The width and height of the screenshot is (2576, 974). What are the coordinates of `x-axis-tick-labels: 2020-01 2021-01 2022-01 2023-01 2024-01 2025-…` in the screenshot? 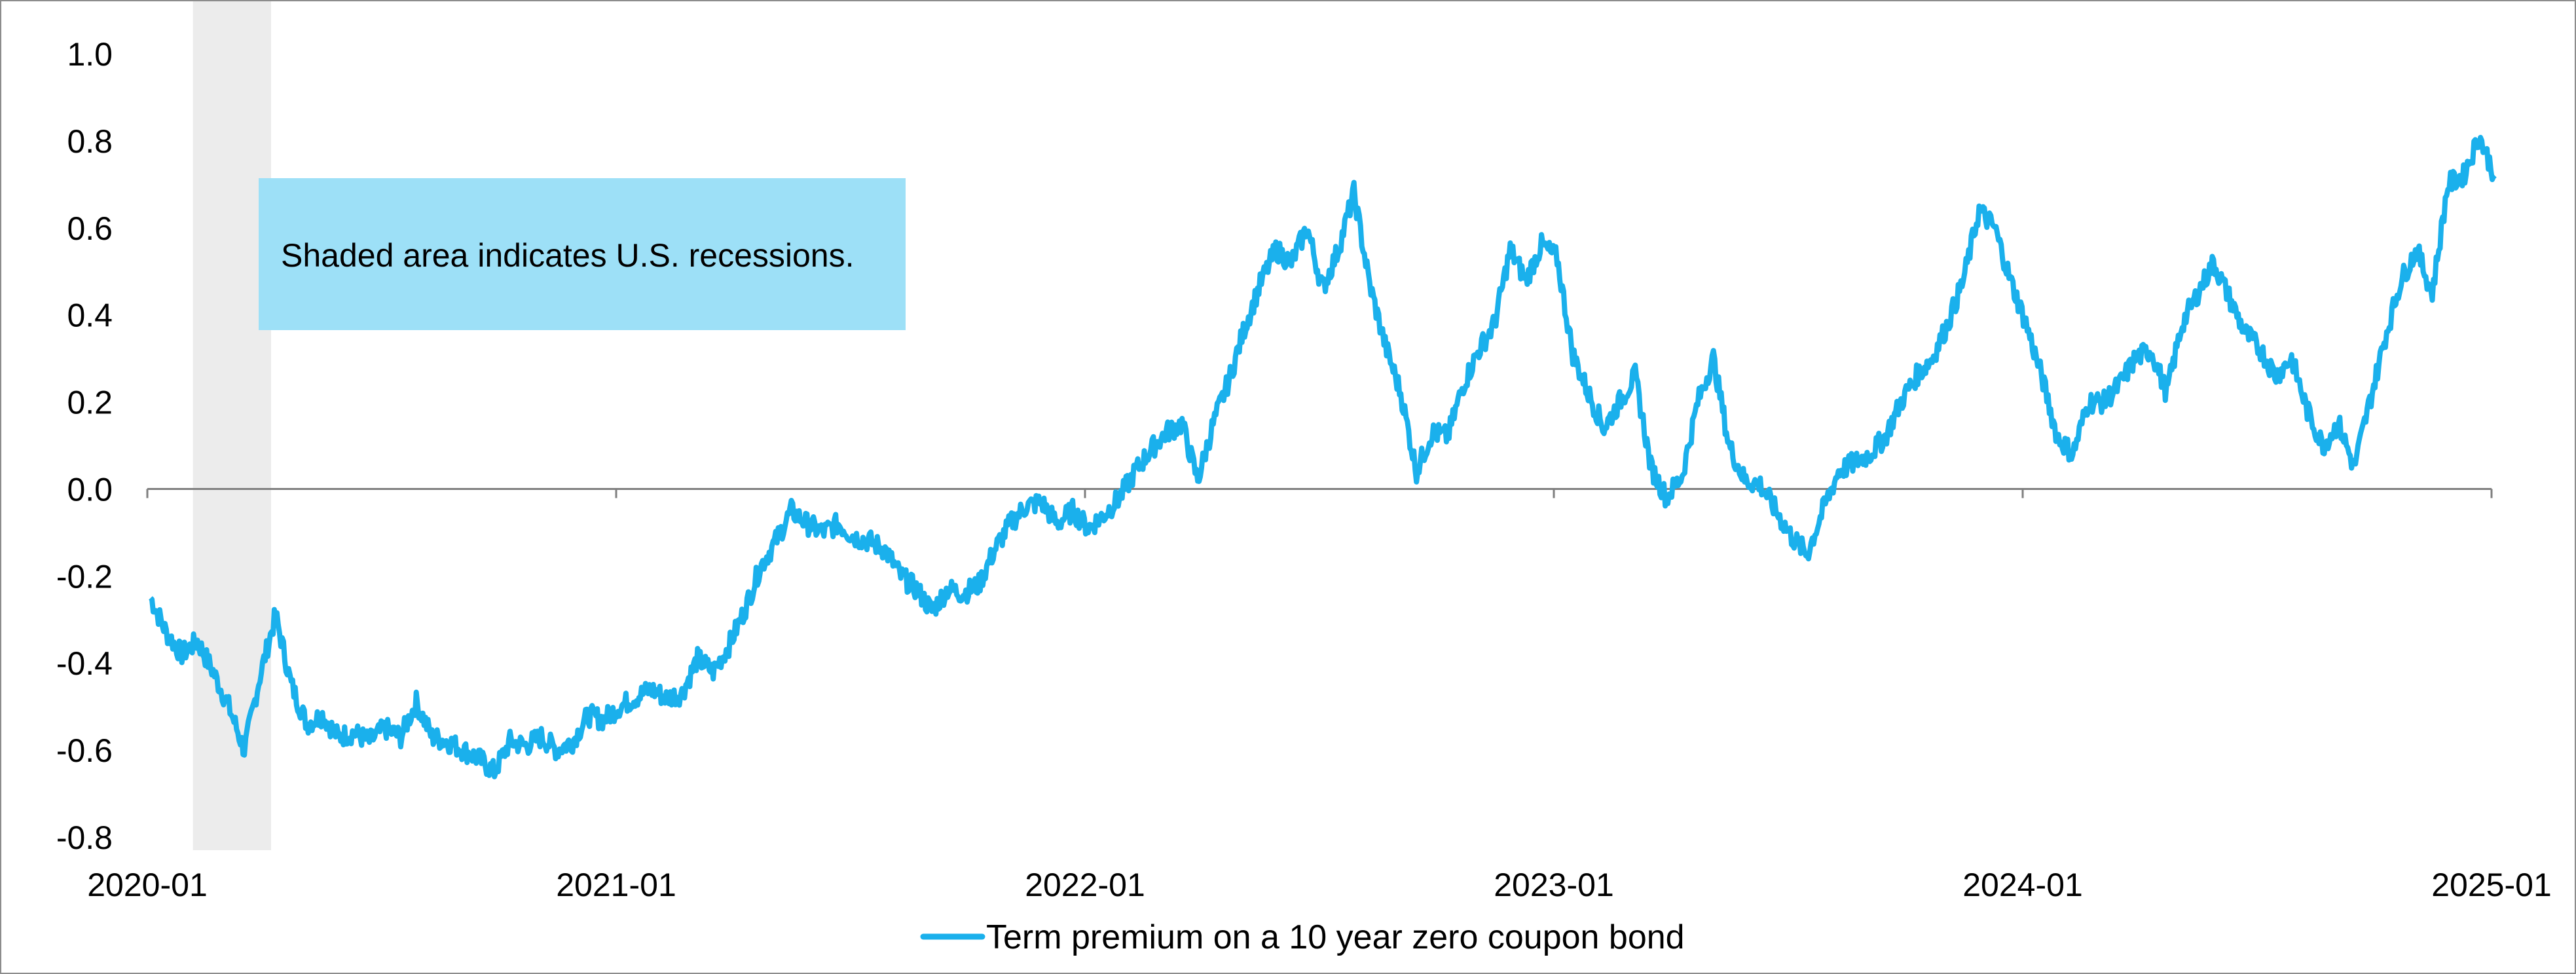 It's located at (1319, 885).